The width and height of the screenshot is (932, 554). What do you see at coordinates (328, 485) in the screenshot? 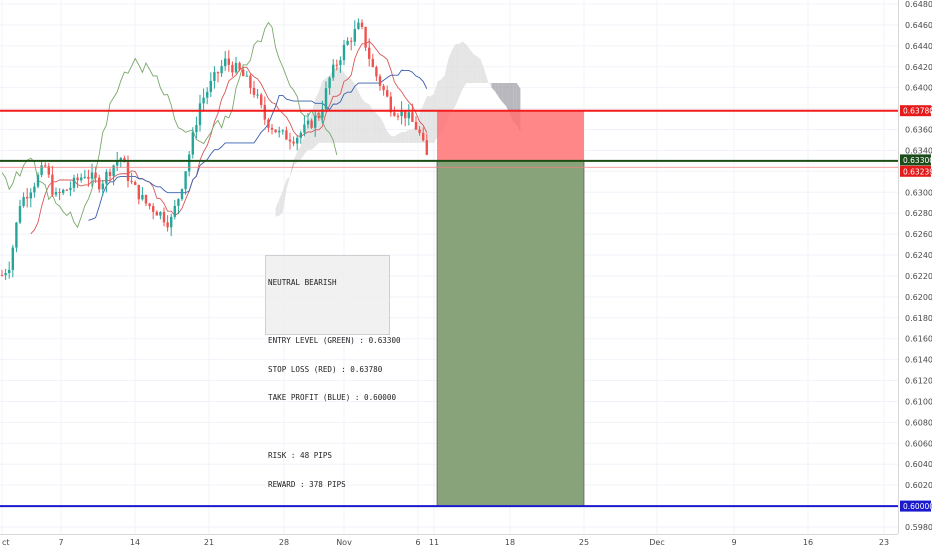
I see `annotation-line: REWARD : 378 PIPS` at bounding box center [328, 485].